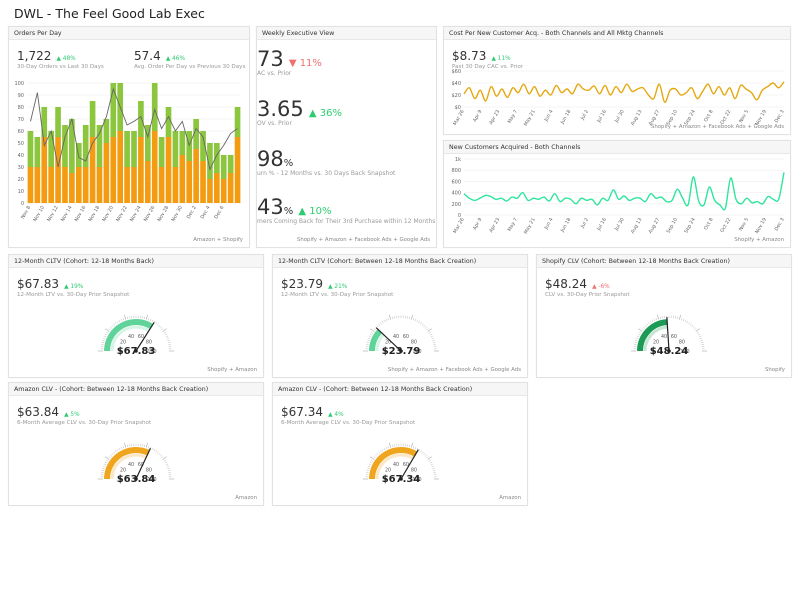  I want to click on gauge-scale-label: 40, so click(396, 337).